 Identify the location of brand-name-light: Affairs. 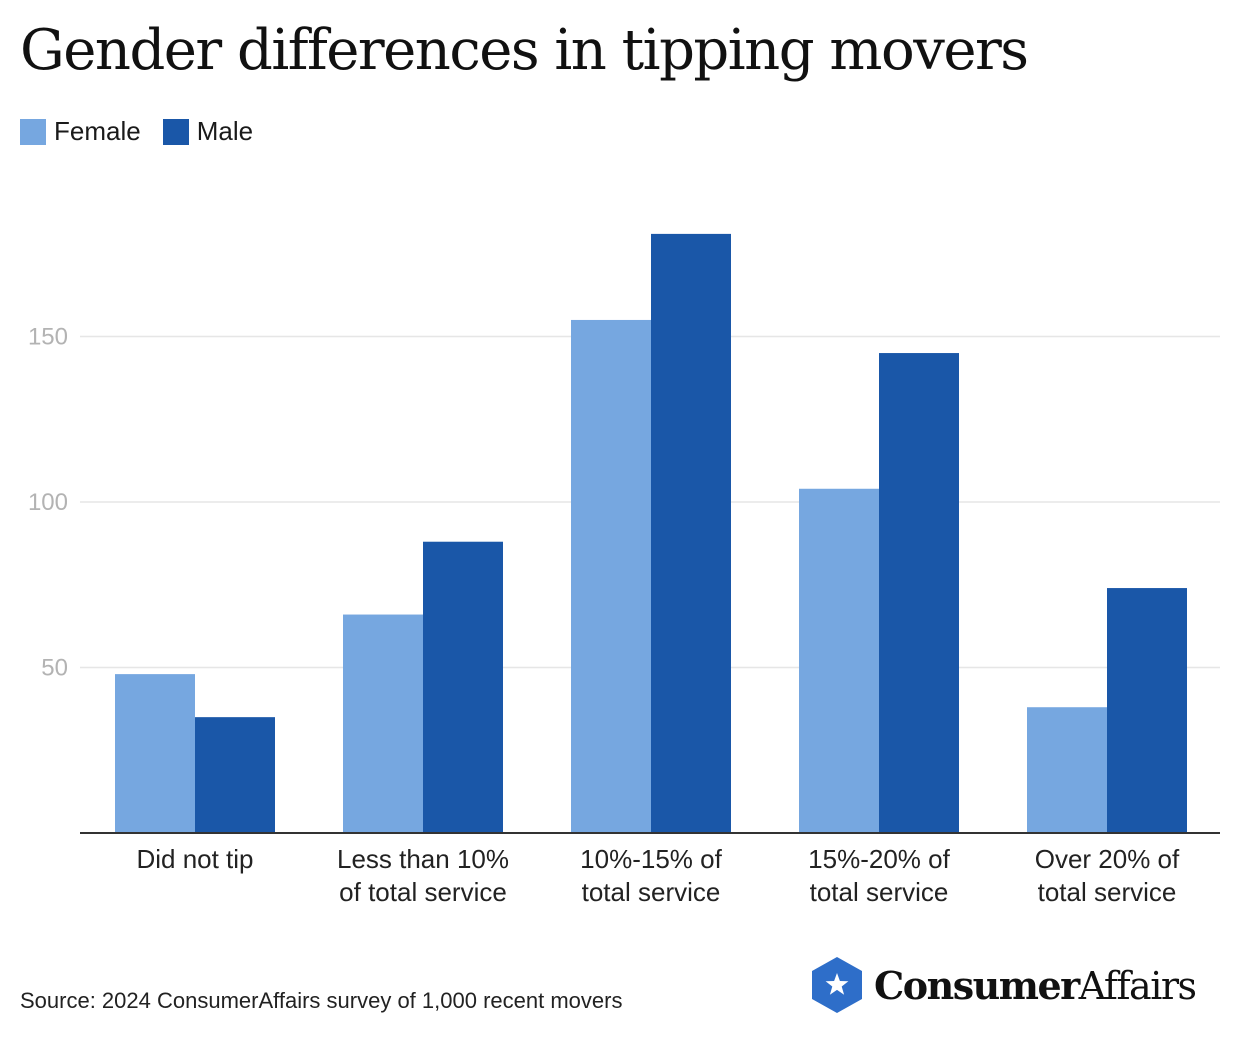
(1137, 985).